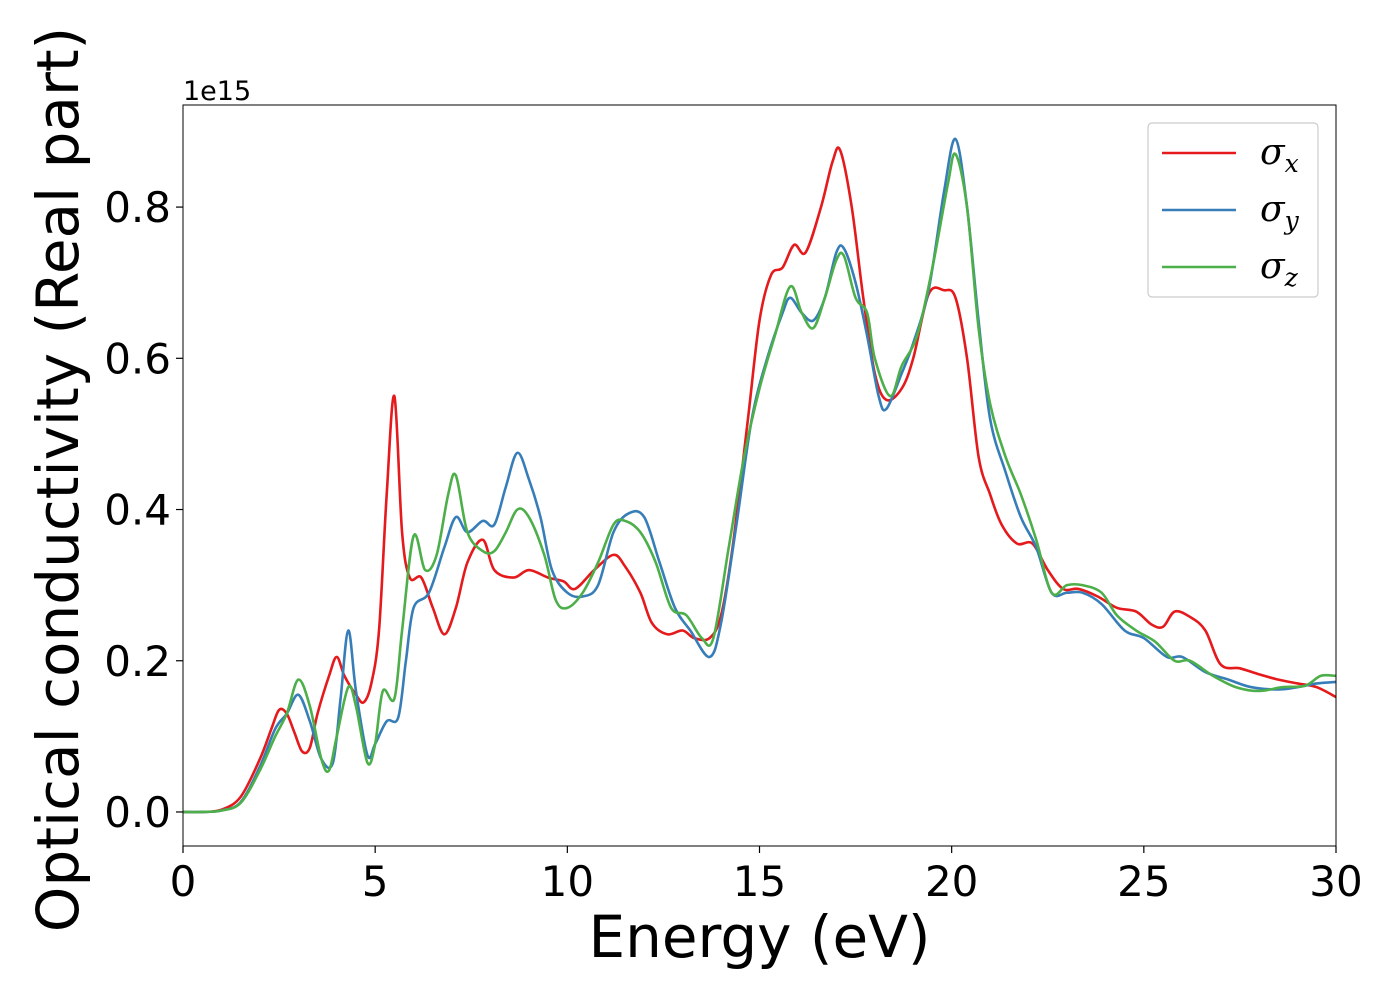 The image size is (1400, 1000). I want to click on y-tick-label: 0.2, so click(137, 661).